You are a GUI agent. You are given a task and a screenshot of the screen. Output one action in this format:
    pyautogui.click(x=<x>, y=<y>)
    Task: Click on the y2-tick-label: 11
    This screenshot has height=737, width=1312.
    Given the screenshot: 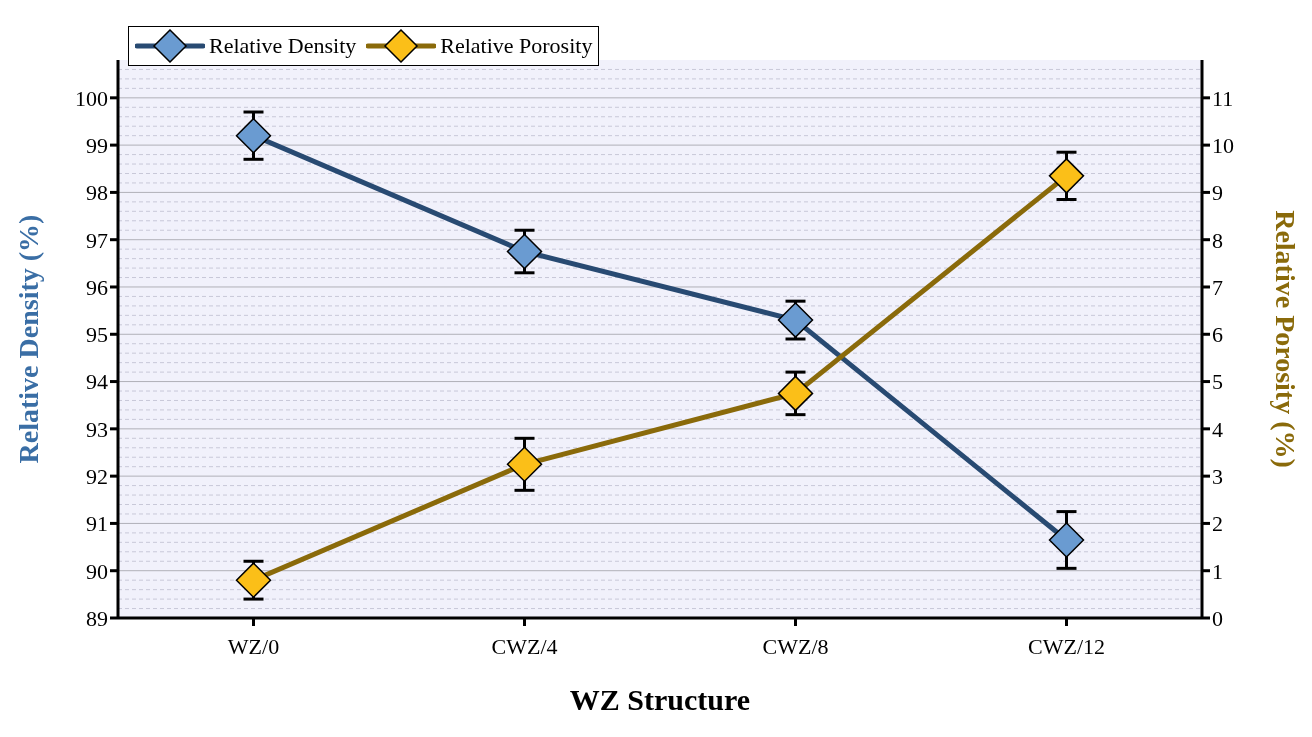 What is the action you would take?
    pyautogui.click(x=1223, y=98)
    